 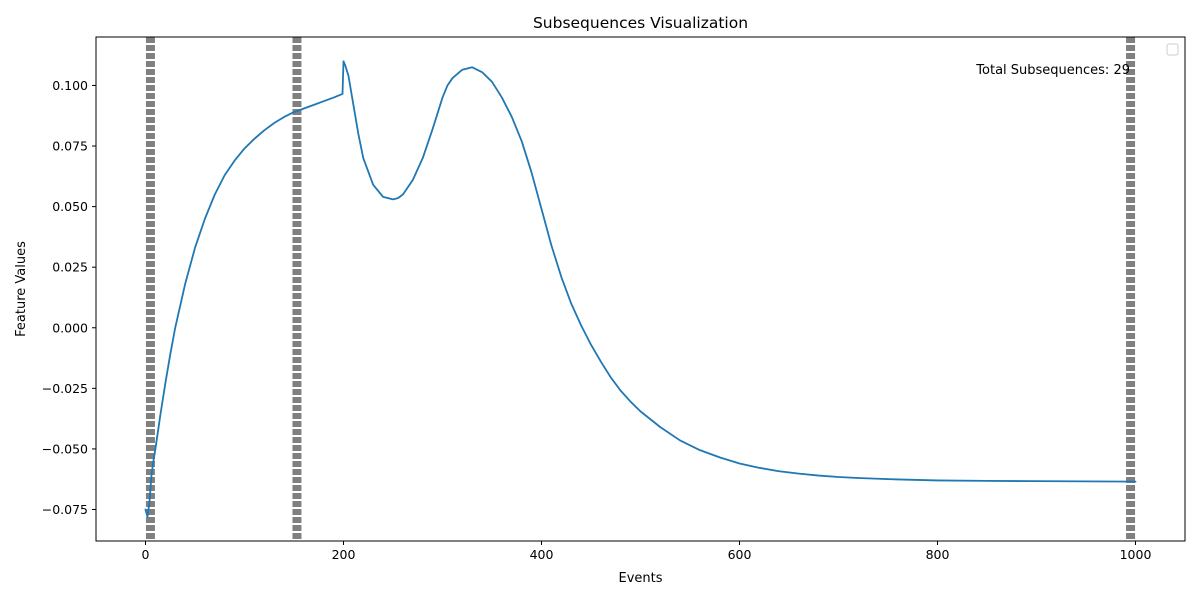 I want to click on y-tick-label: 0.000, so click(x=70, y=327).